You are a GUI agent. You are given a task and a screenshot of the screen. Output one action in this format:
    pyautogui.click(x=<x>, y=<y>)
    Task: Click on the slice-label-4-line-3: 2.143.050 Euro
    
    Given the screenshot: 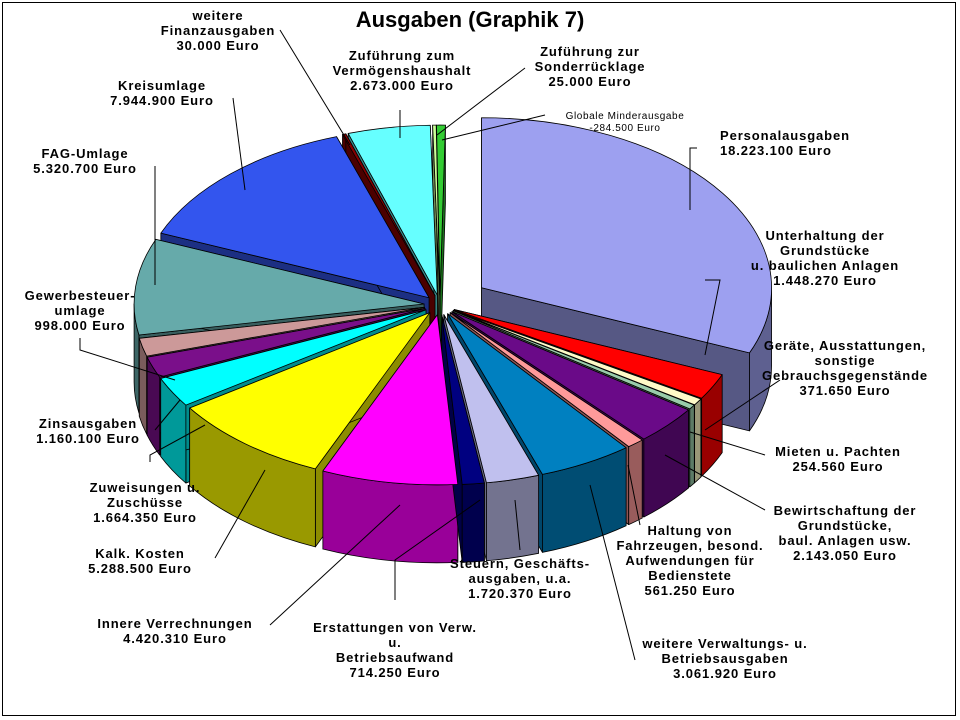 What is the action you would take?
    pyautogui.click(x=845, y=555)
    